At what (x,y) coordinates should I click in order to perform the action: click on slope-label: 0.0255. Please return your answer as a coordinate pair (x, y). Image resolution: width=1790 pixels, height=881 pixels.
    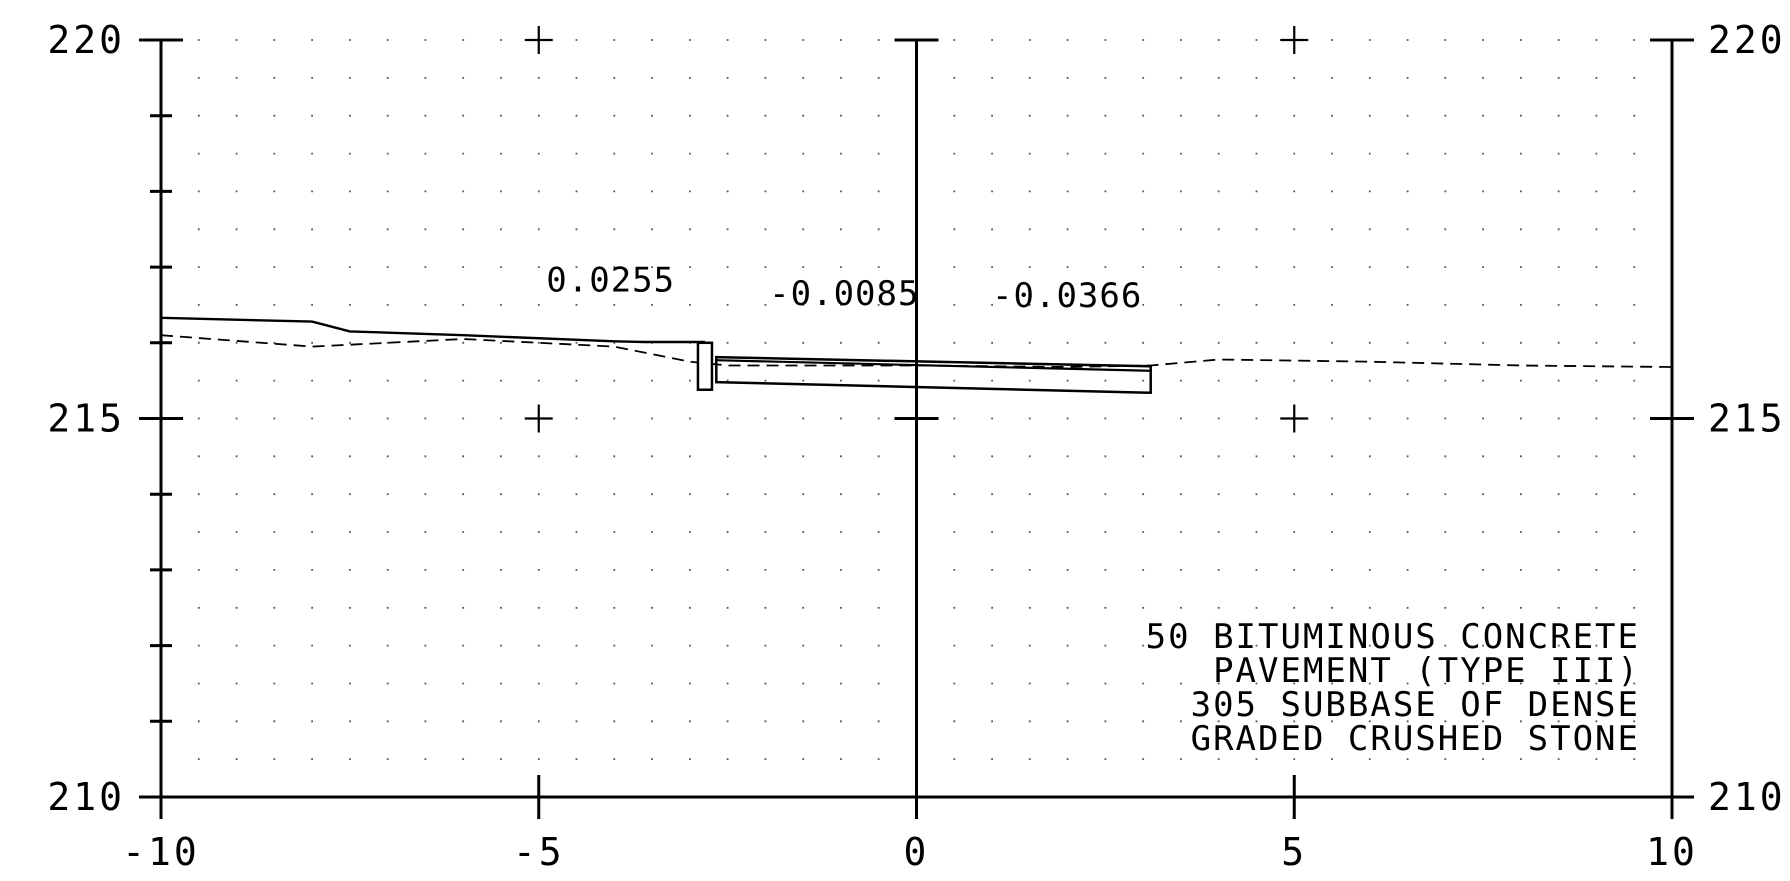
    Looking at the image, I should click on (610, 280).